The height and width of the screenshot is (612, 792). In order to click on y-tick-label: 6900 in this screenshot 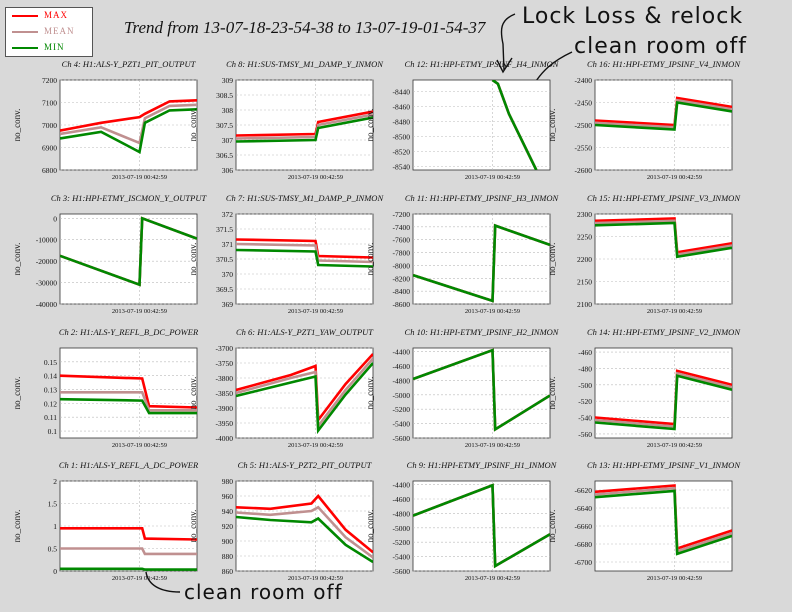, I will do `click(49, 148)`.